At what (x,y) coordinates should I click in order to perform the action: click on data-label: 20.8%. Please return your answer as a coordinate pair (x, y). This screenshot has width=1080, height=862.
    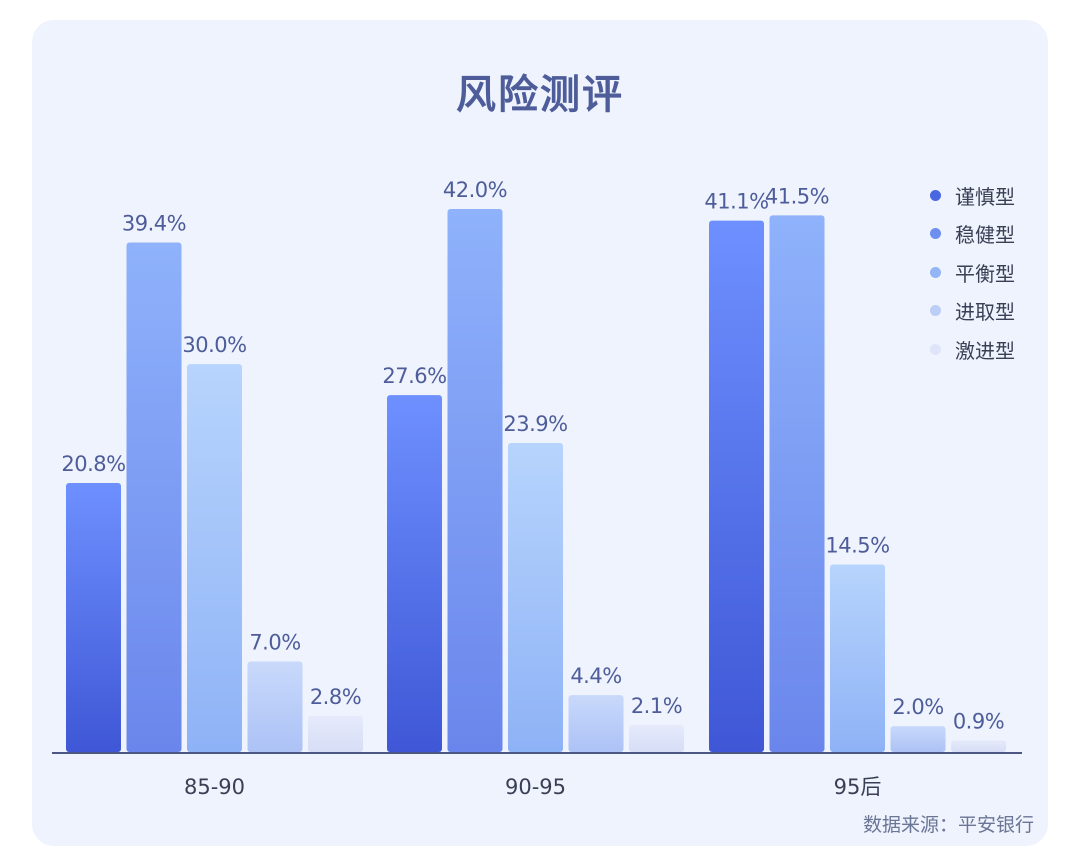
    Looking at the image, I should click on (93, 464).